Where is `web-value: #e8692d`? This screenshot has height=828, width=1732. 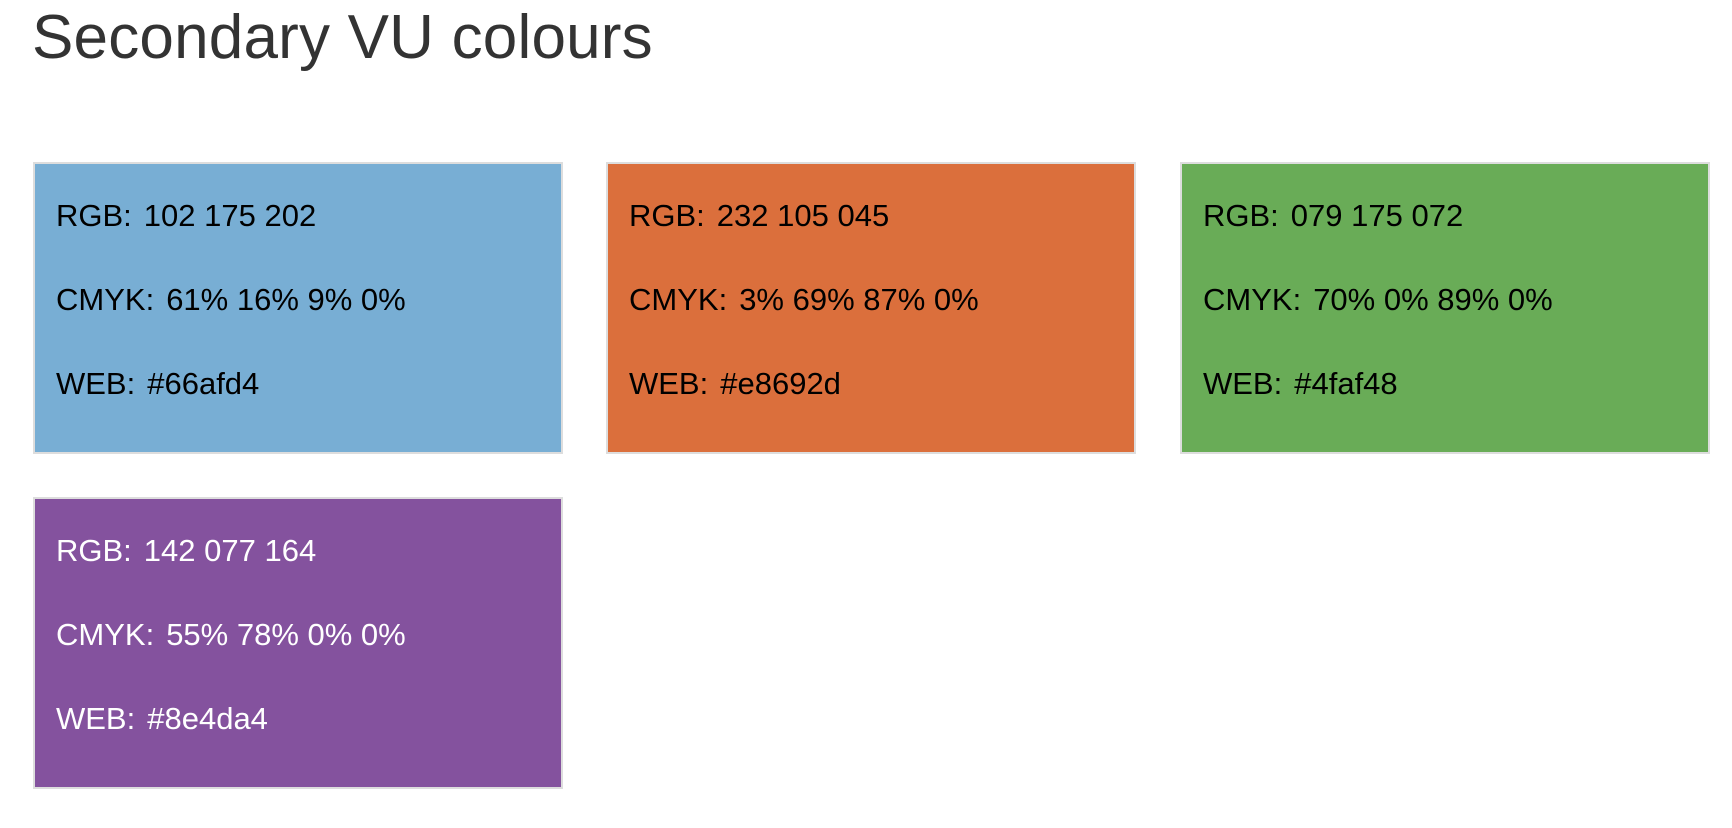
web-value: #e8692d is located at coordinates (780, 383).